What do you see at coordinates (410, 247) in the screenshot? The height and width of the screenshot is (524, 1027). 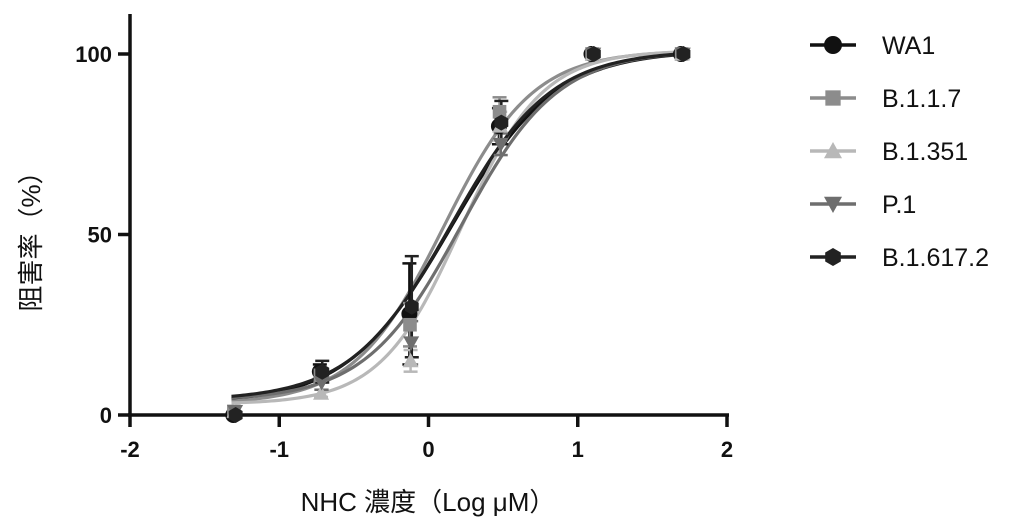 I see `error-bars` at bounding box center [410, 247].